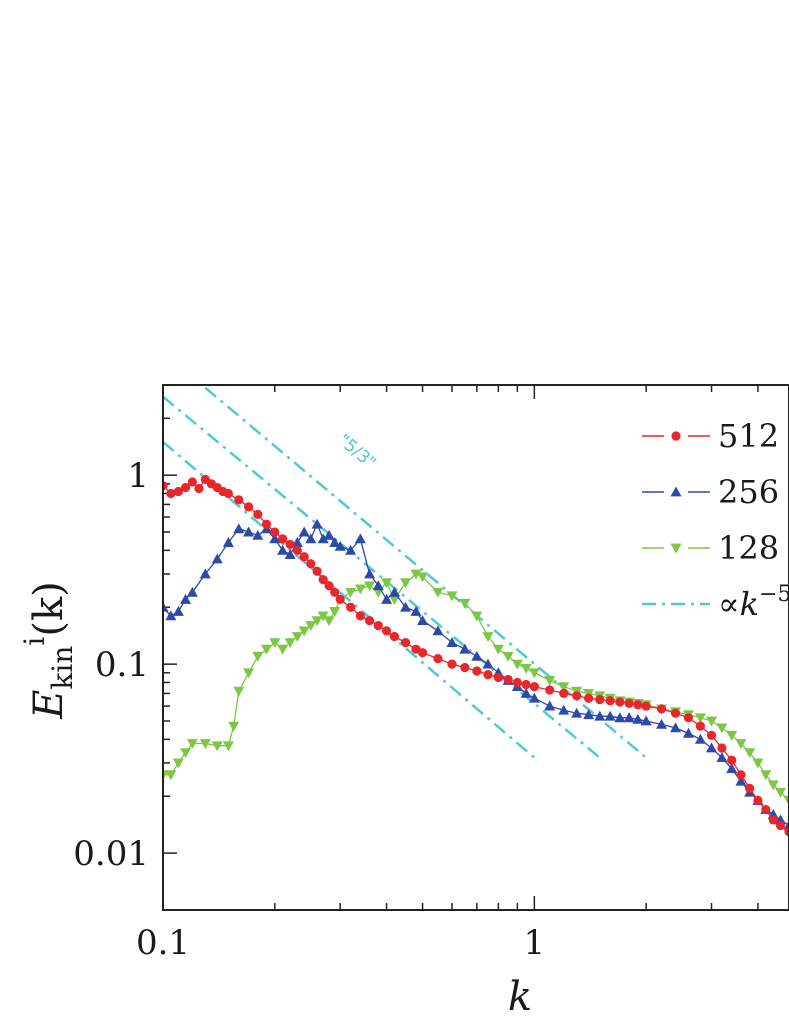 This screenshot has width=789, height=1021. I want to click on y-axis-label: Ekini(k), so click(48, 650).